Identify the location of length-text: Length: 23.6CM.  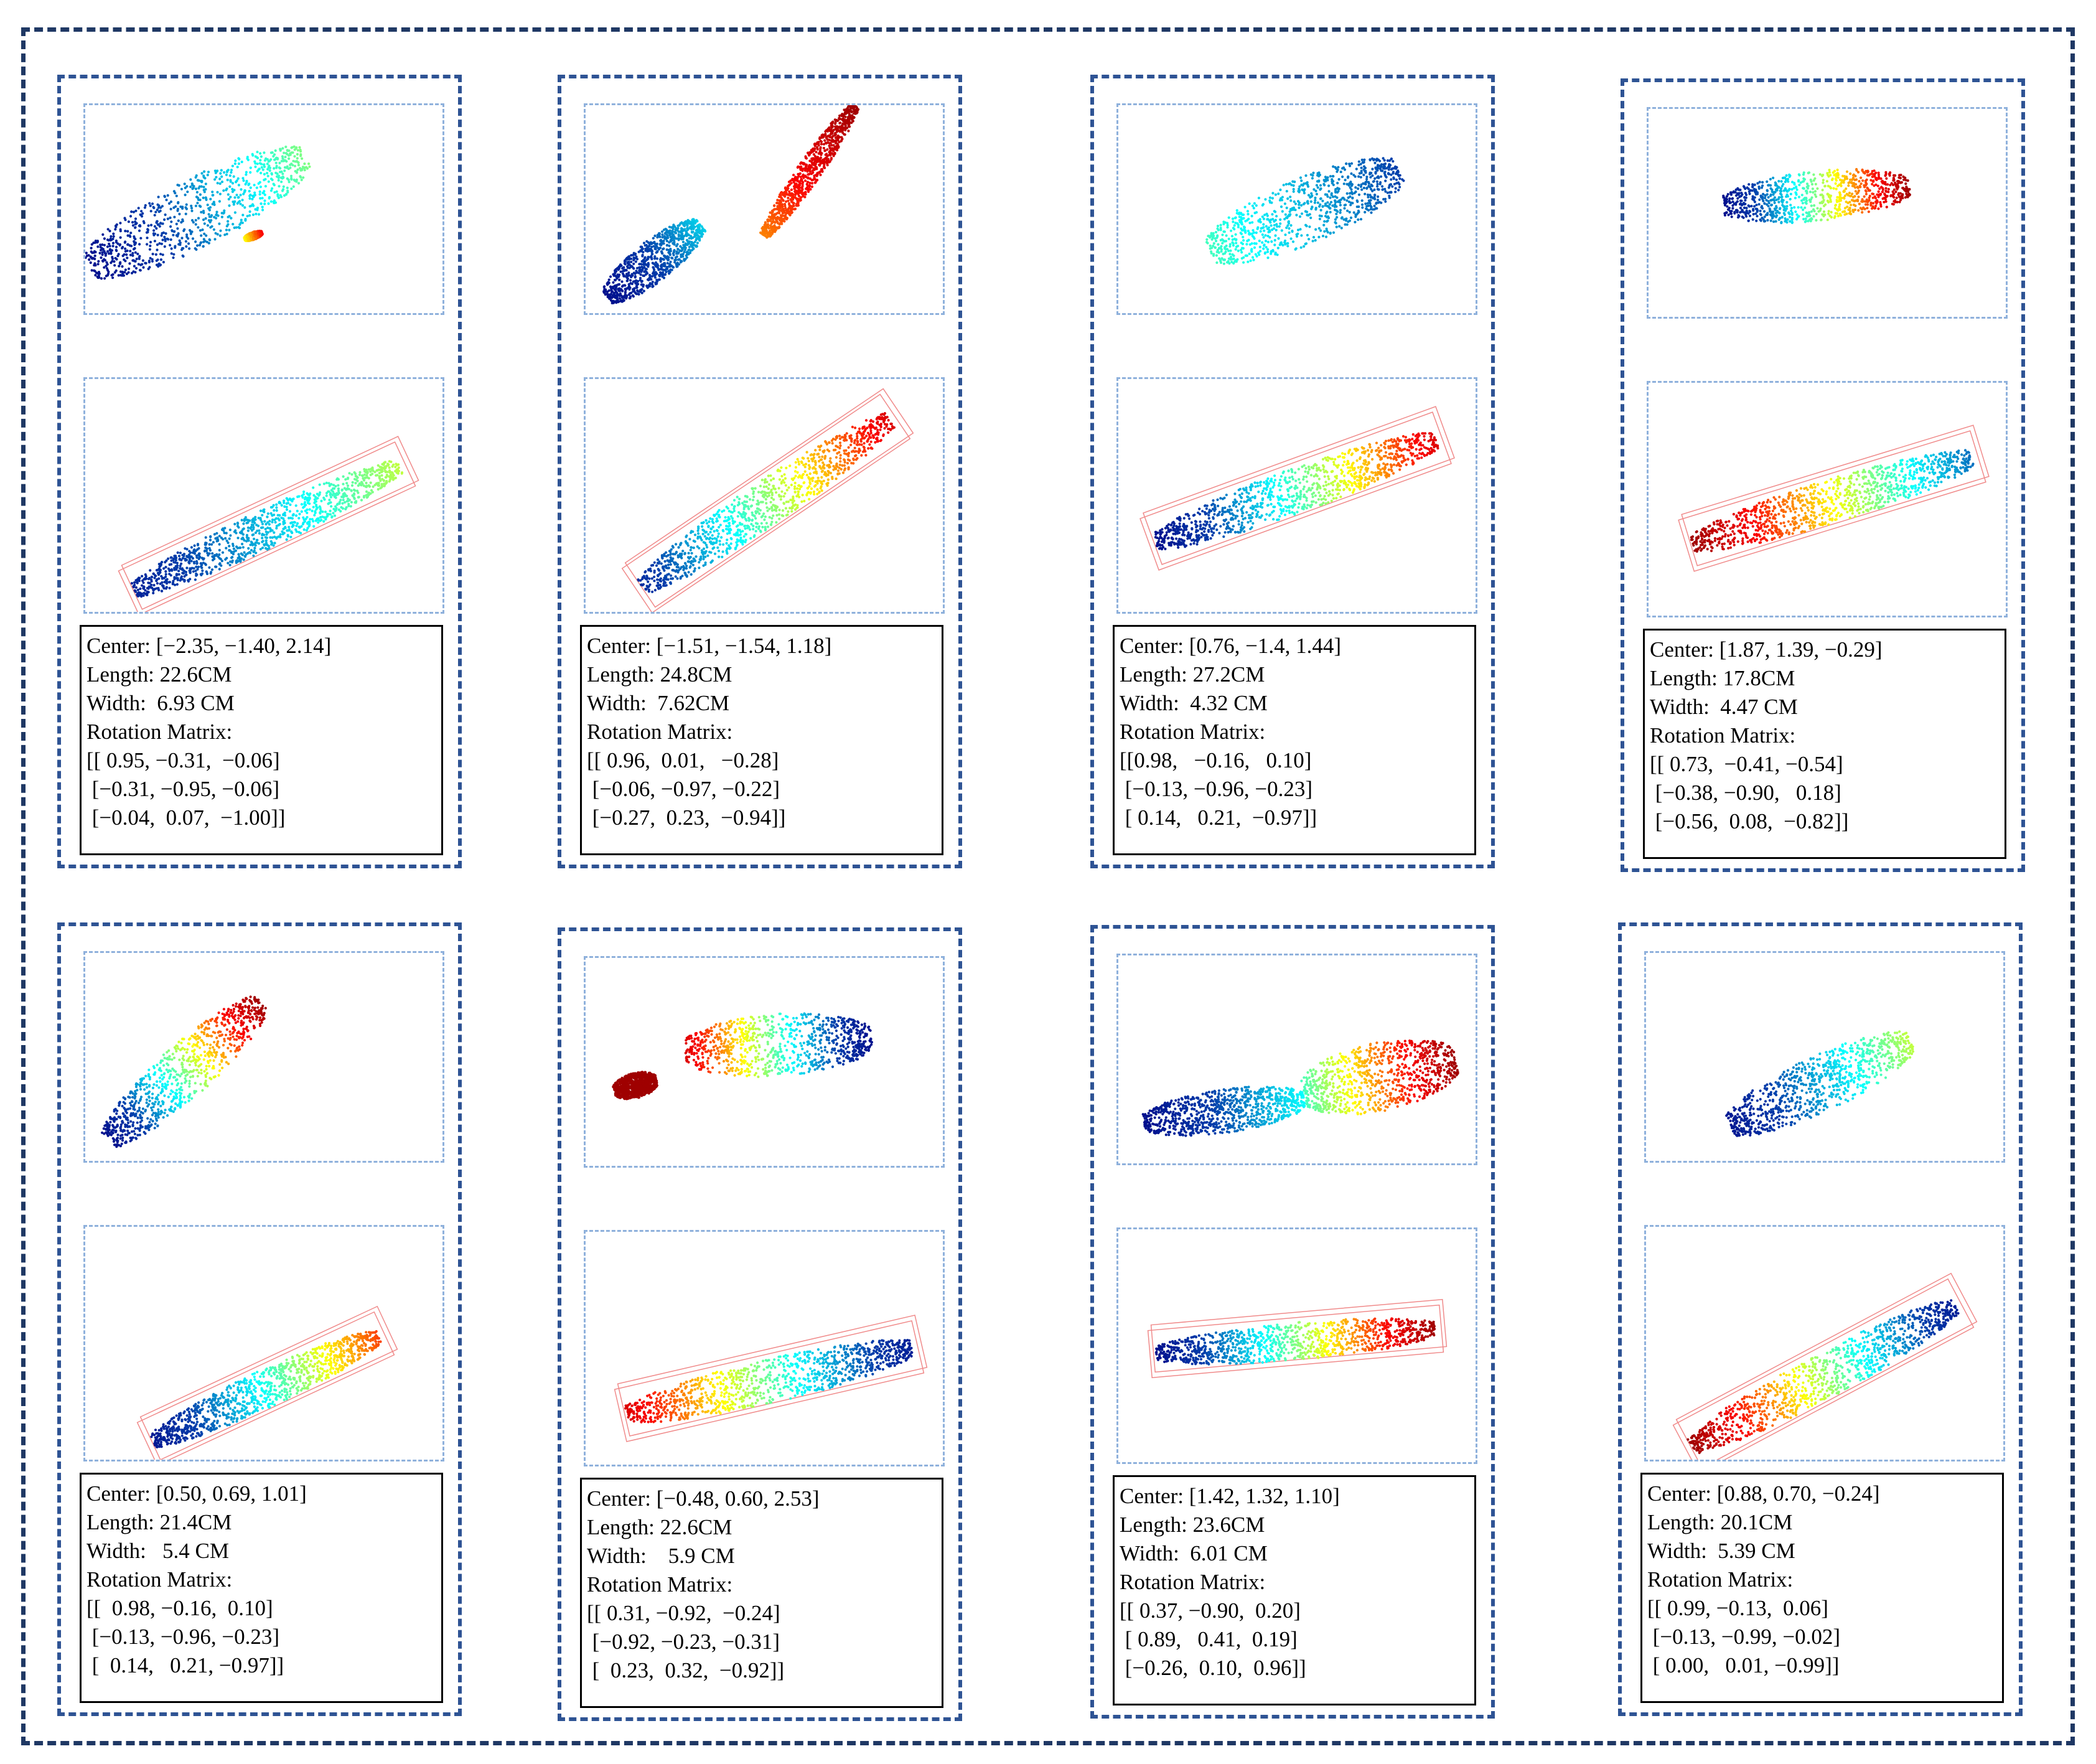
(1192, 1525).